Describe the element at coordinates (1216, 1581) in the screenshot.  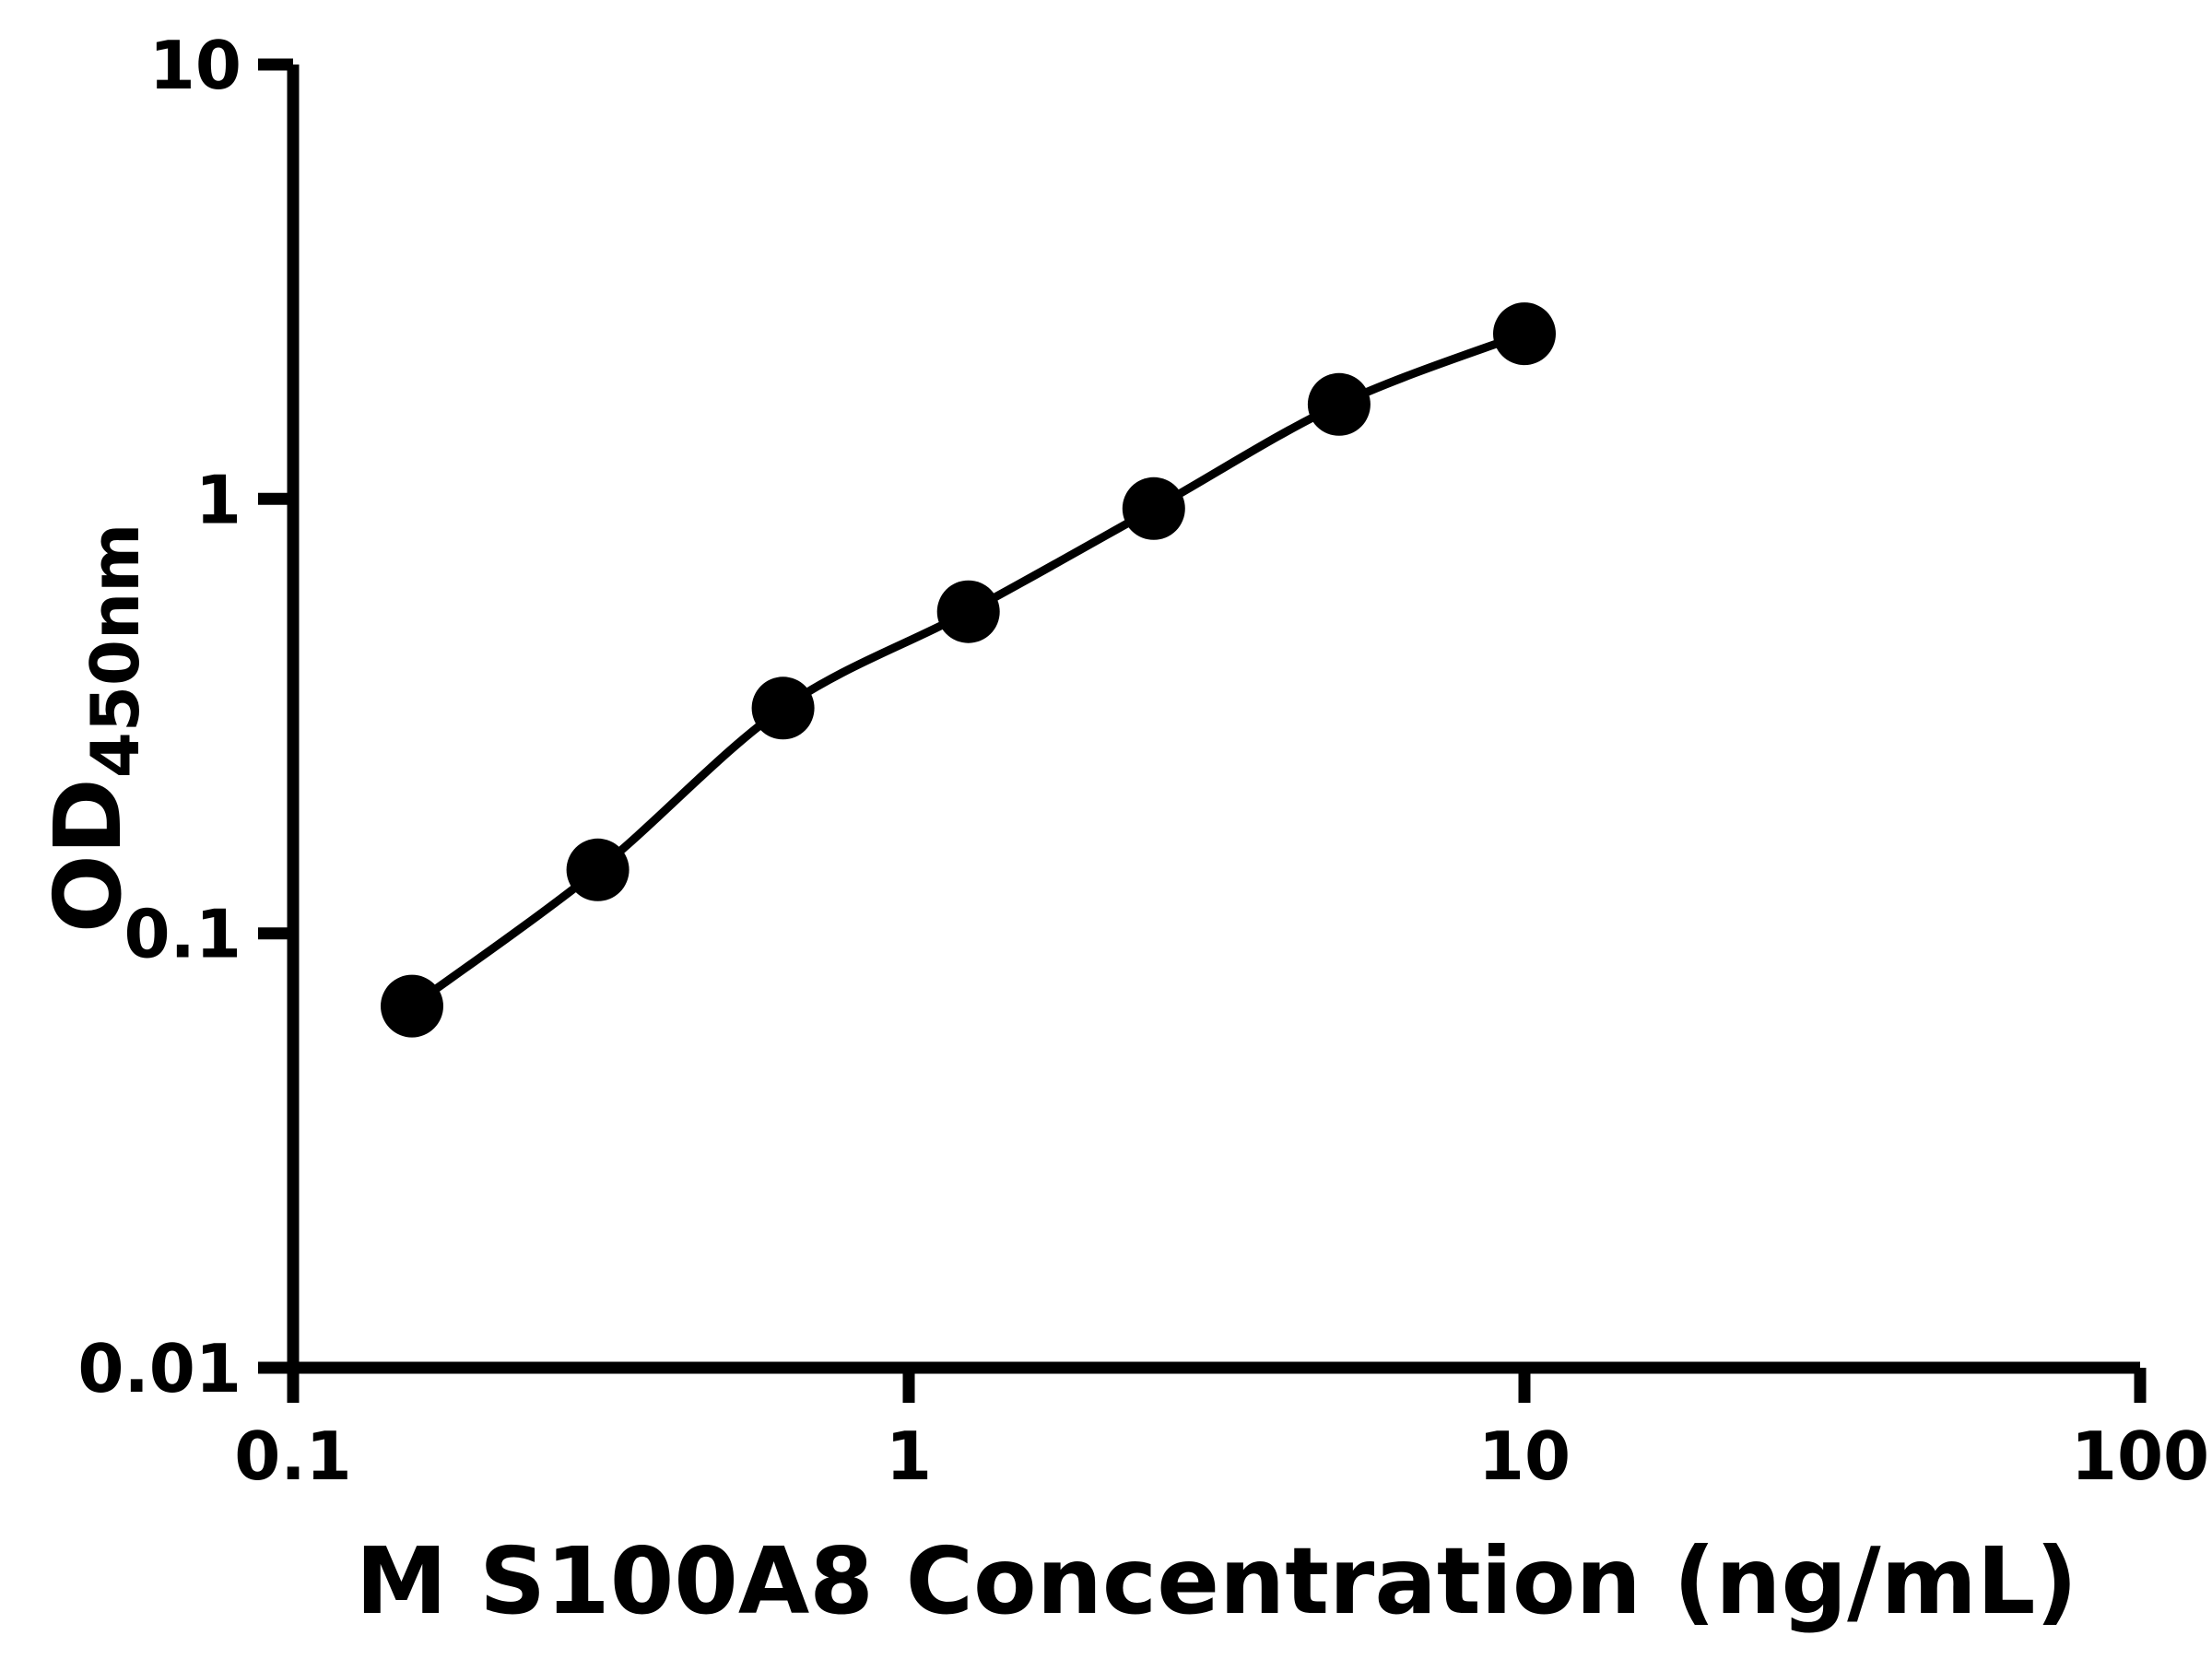
I see `x-axis-title: M S100A8 Concentration (ng/mL)` at that location.